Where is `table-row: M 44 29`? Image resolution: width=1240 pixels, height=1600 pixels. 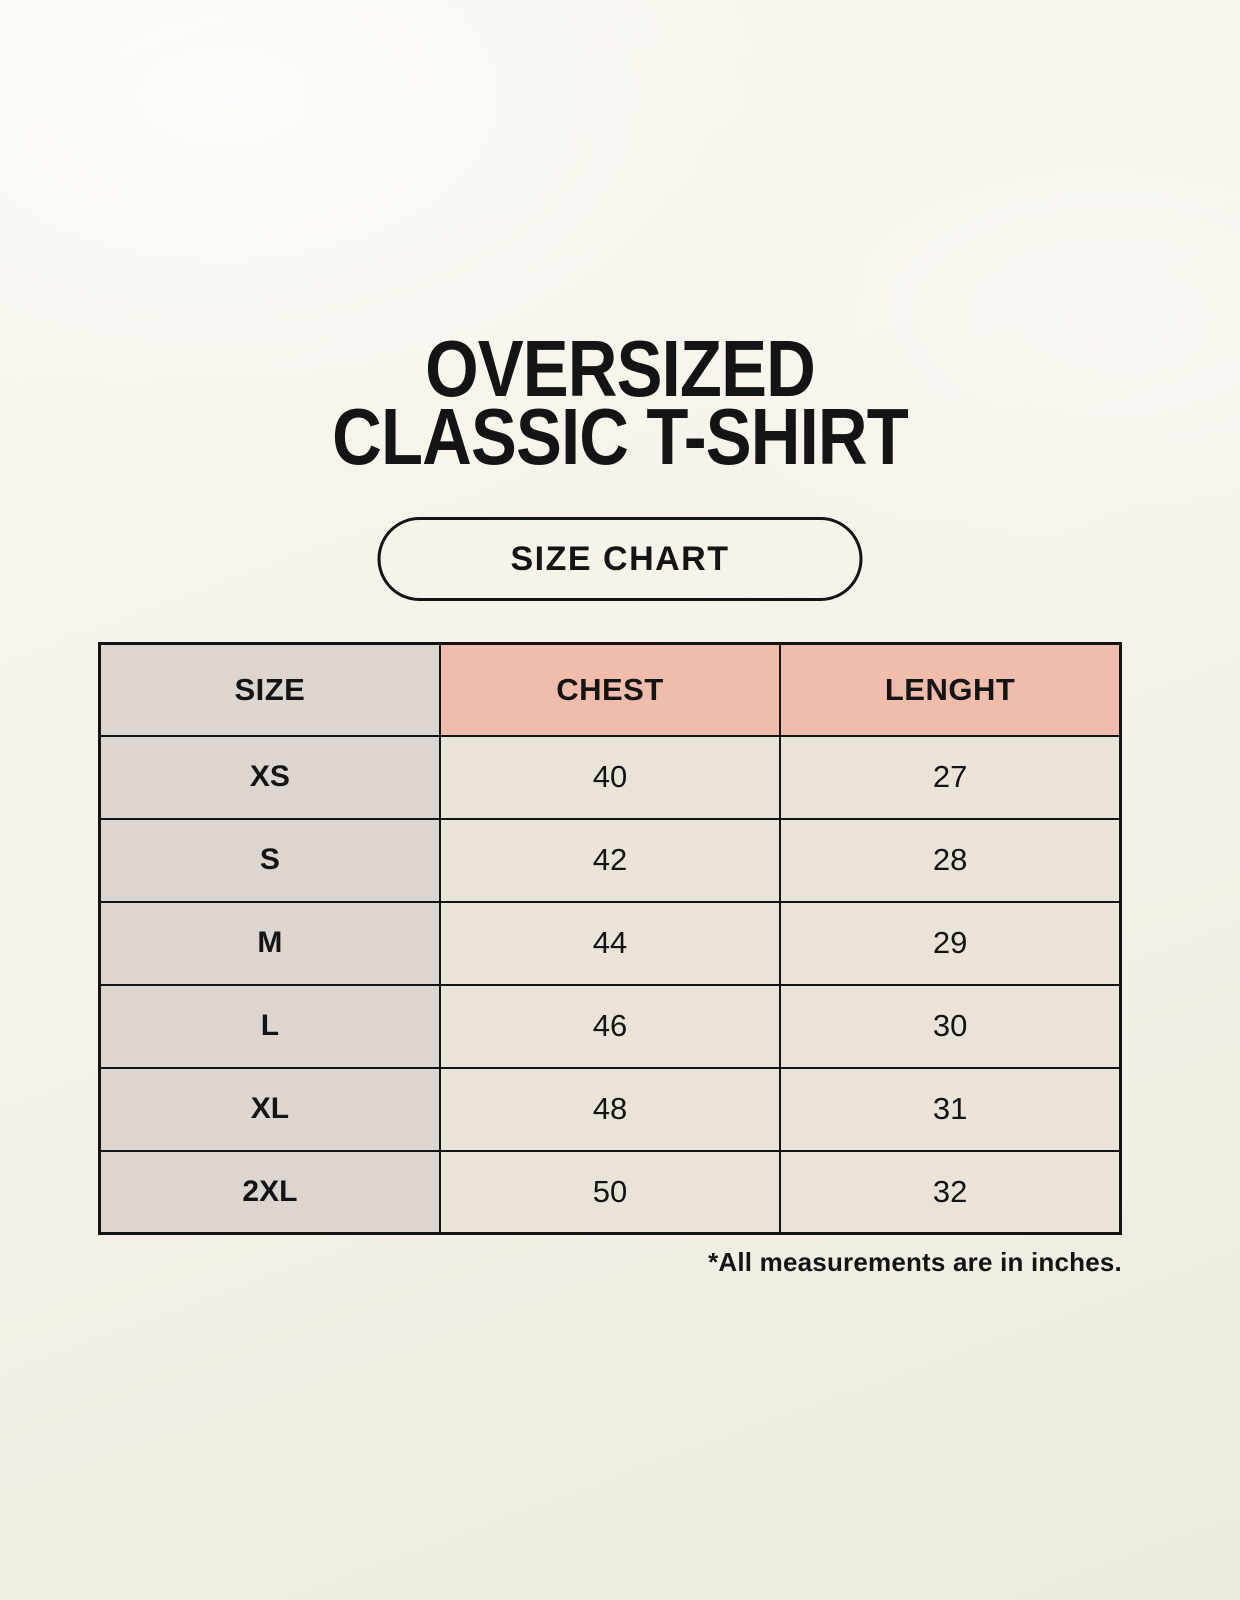 table-row: M 44 29 is located at coordinates (610, 943).